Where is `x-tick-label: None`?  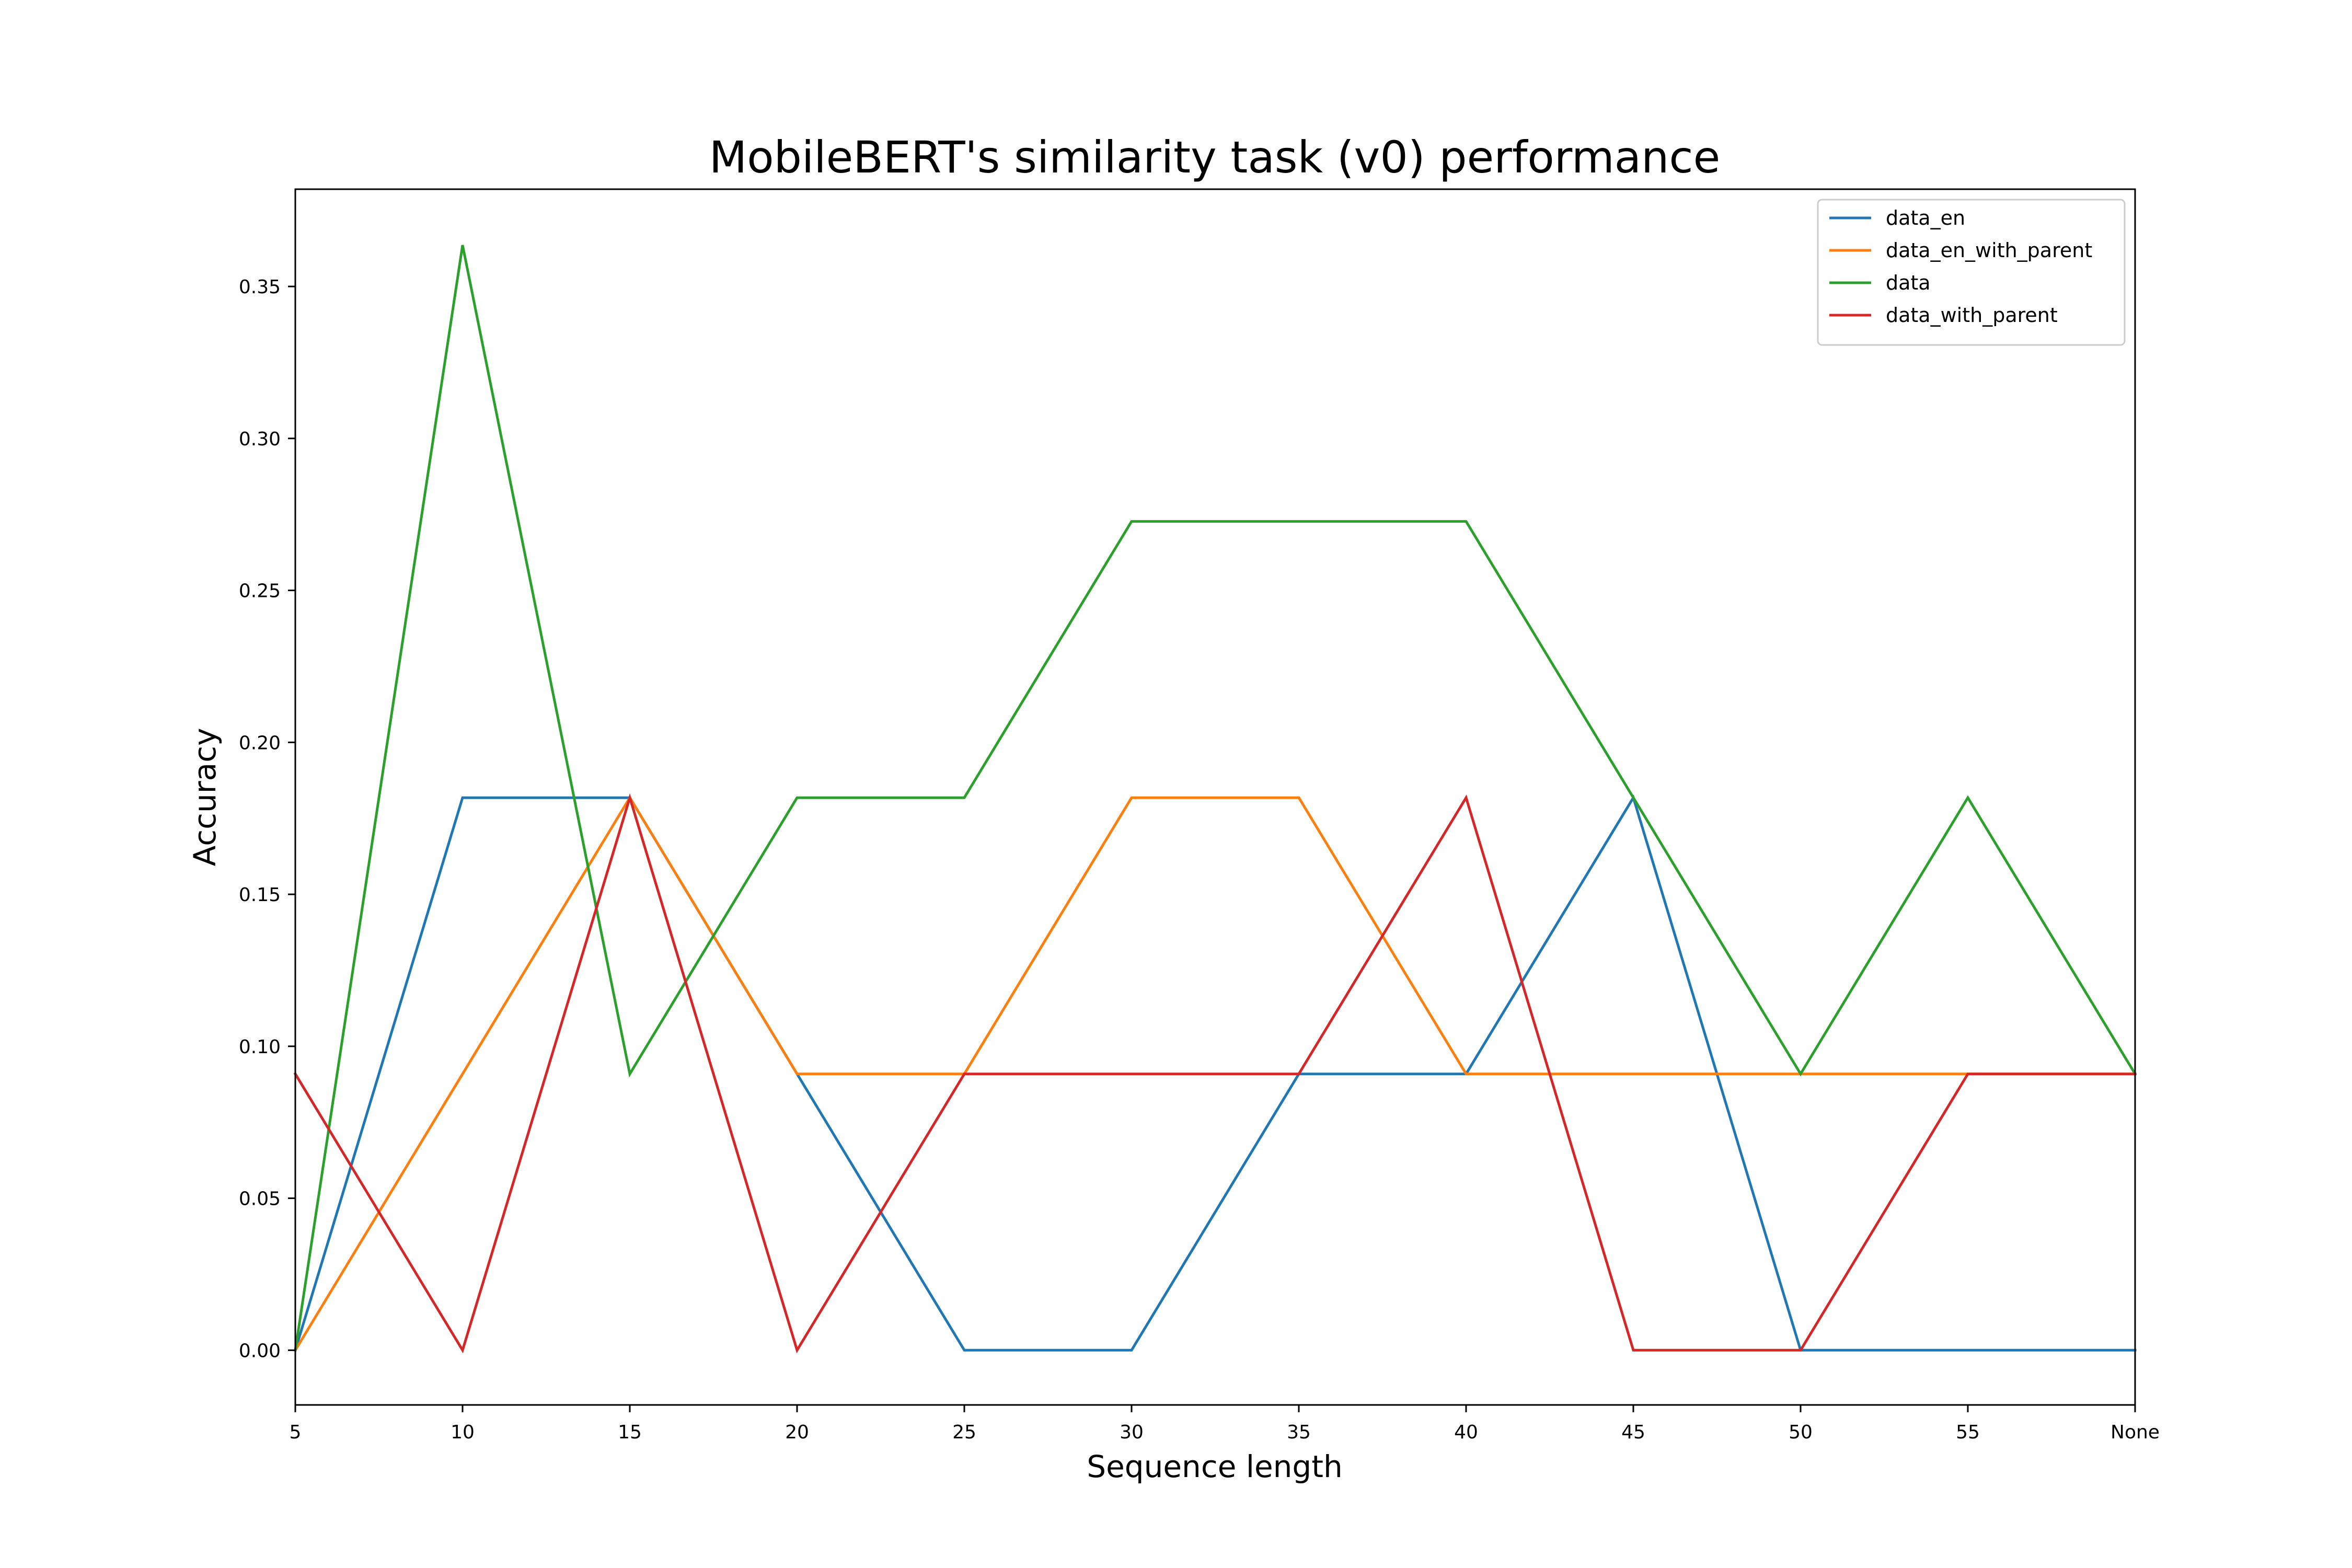
x-tick-label: None is located at coordinates (2135, 1432).